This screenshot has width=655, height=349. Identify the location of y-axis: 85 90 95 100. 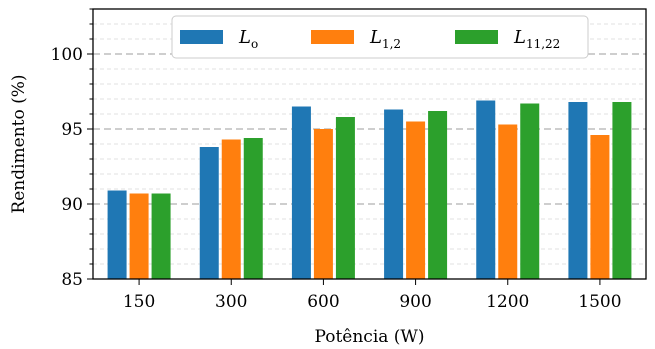
(72, 149).